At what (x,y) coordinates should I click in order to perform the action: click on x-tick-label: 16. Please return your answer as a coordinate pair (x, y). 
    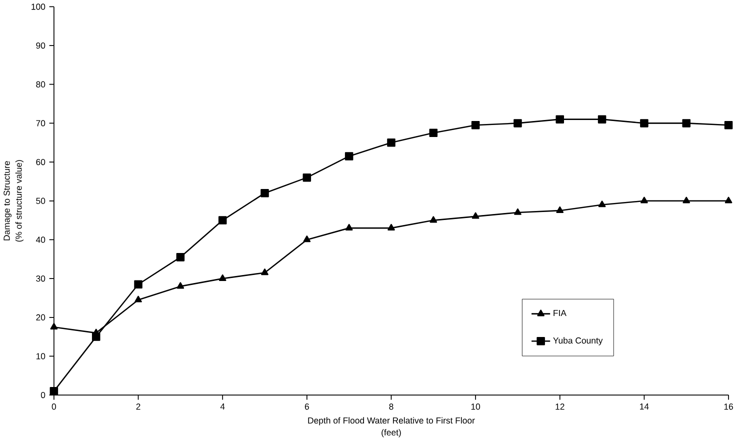
    Looking at the image, I should click on (728, 407).